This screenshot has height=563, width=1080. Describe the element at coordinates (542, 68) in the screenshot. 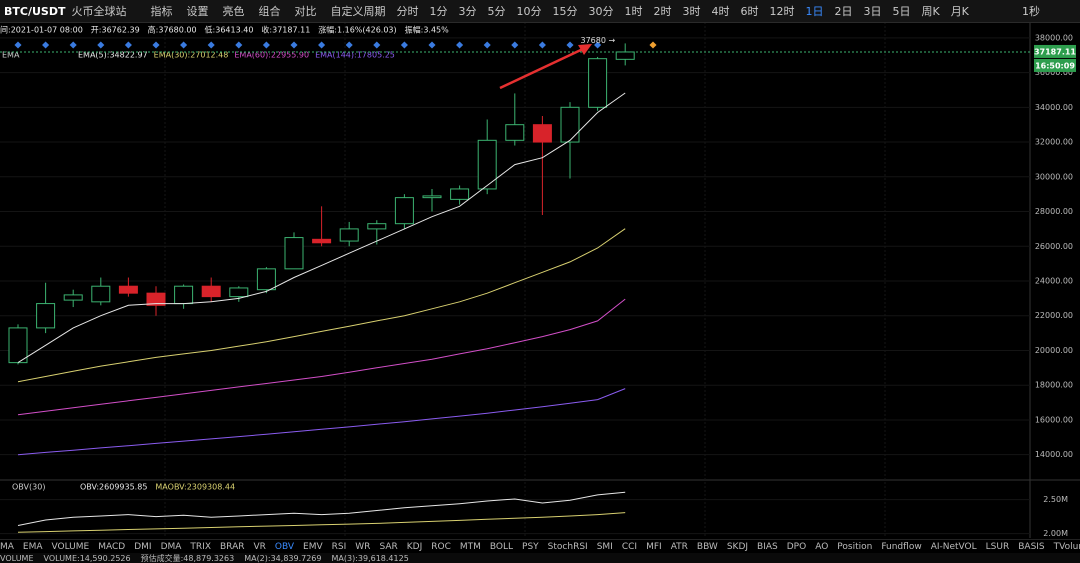

I see `annotation-arrow` at that location.